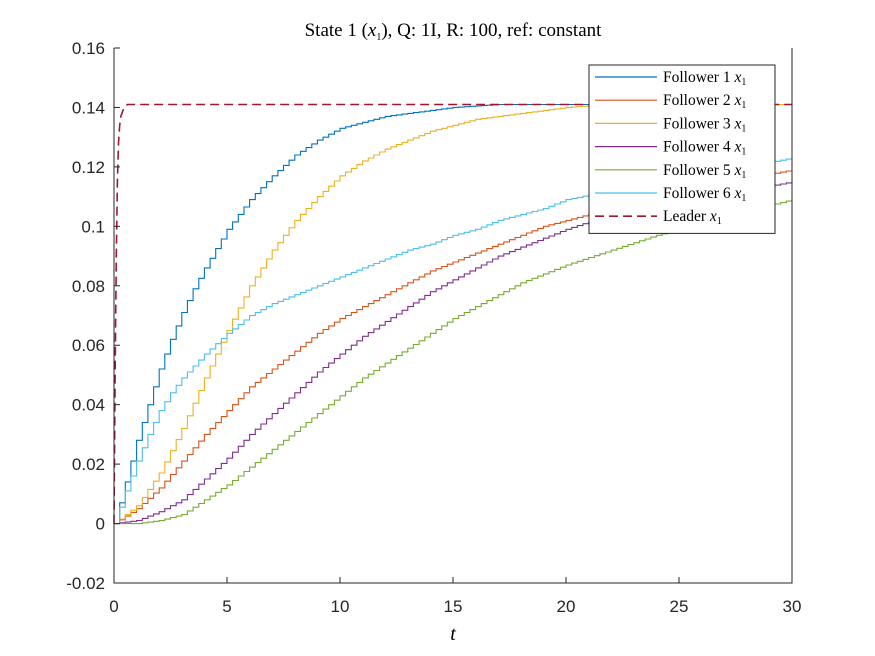  I want to click on legend-entry: Leader x1, so click(692, 217).